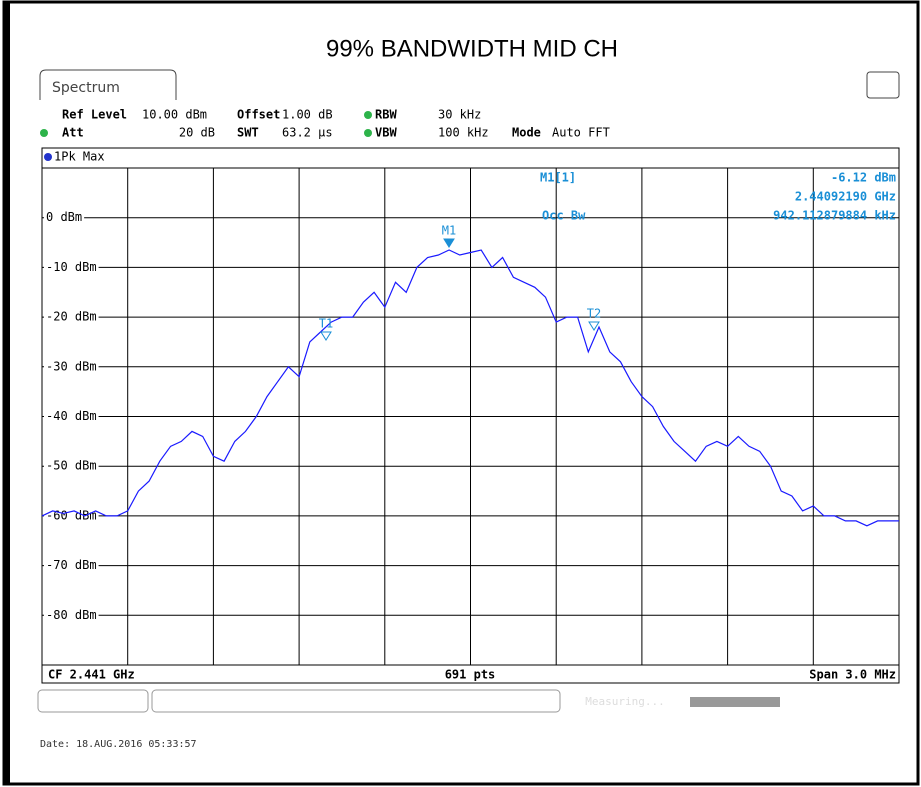 This screenshot has width=921, height=787. I want to click on marker-freq: 2.44092190 GHz, so click(845, 197).